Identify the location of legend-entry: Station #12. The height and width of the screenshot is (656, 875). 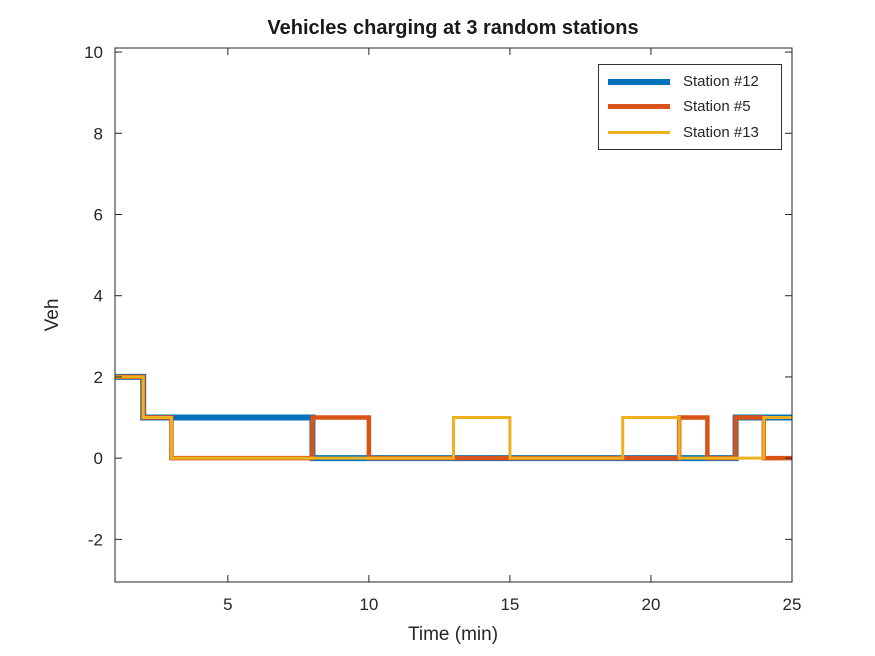
(694, 81).